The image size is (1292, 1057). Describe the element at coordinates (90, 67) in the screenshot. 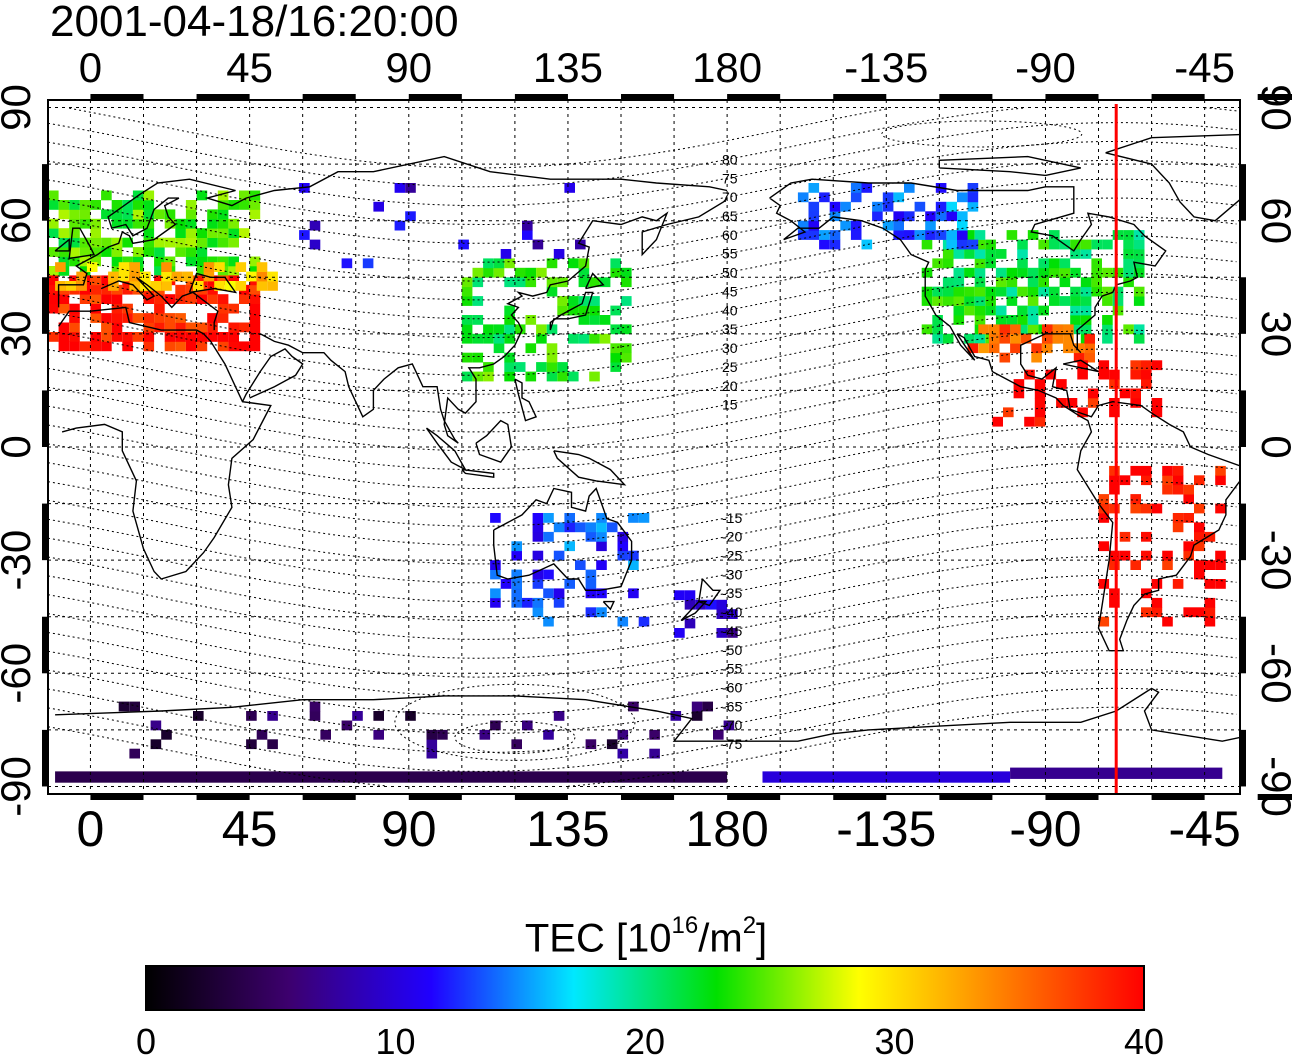

I see `lon-tick-label: 0` at that location.